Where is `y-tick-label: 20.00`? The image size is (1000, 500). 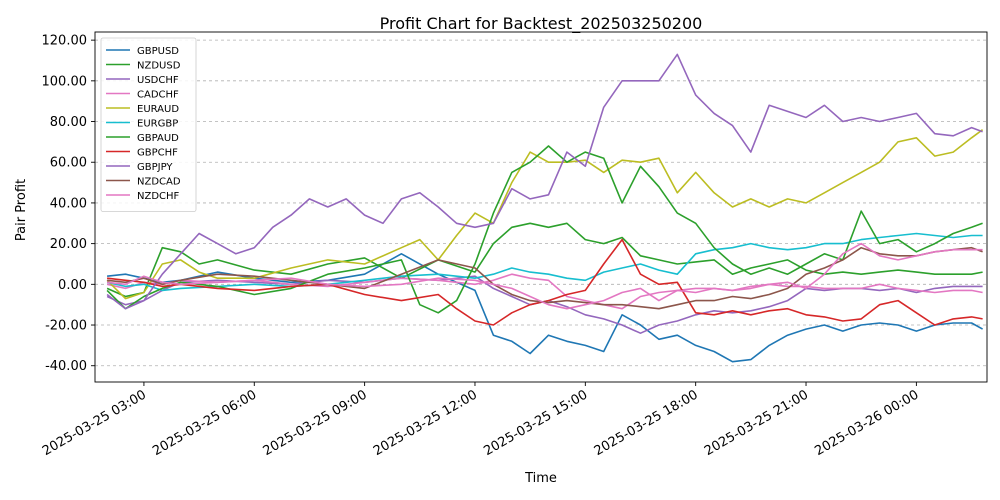
y-tick-label: 20.00 is located at coordinates (68, 244).